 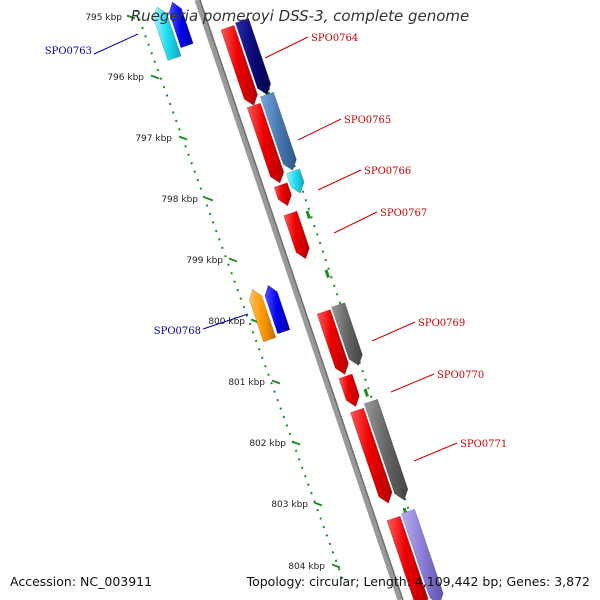 What do you see at coordinates (246, 383) in the screenshot?
I see `tick-label: 801 kbp` at bounding box center [246, 383].